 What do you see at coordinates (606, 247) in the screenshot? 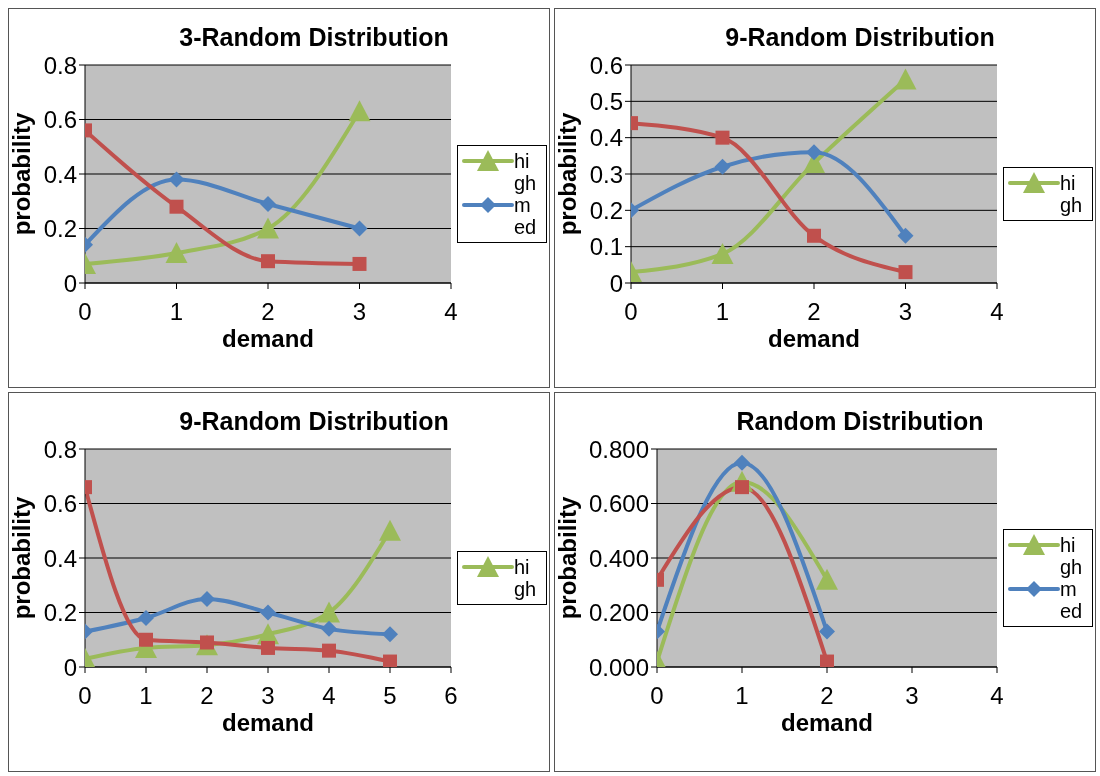
I see `y-tick-label: 0.1` at bounding box center [606, 247].